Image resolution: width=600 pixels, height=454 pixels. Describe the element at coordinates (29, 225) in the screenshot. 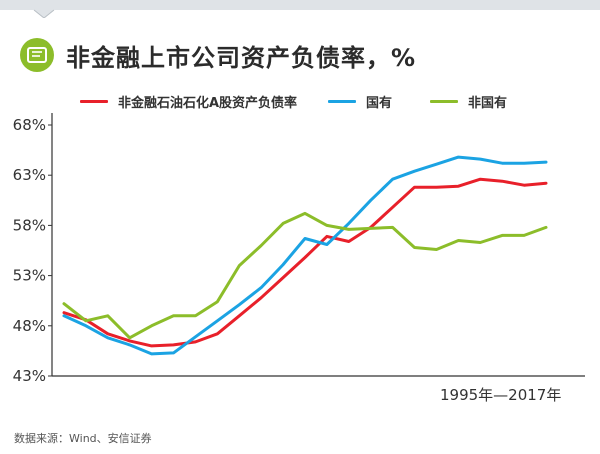

I see `y-tick-label: 58%` at that location.